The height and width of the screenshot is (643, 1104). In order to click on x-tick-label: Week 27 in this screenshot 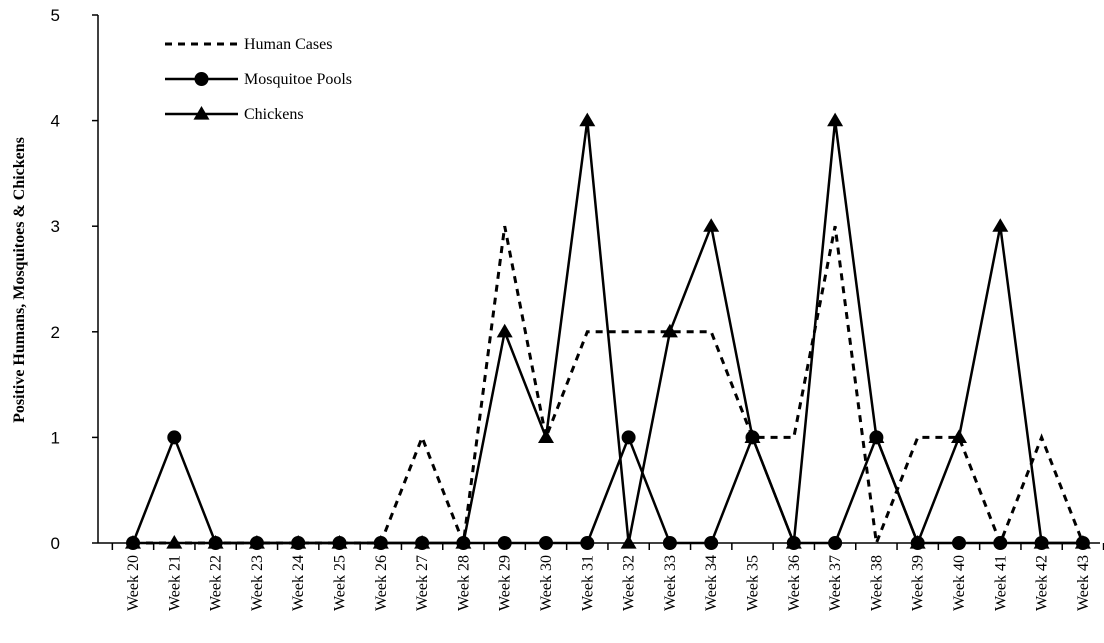, I will do `click(422, 583)`.